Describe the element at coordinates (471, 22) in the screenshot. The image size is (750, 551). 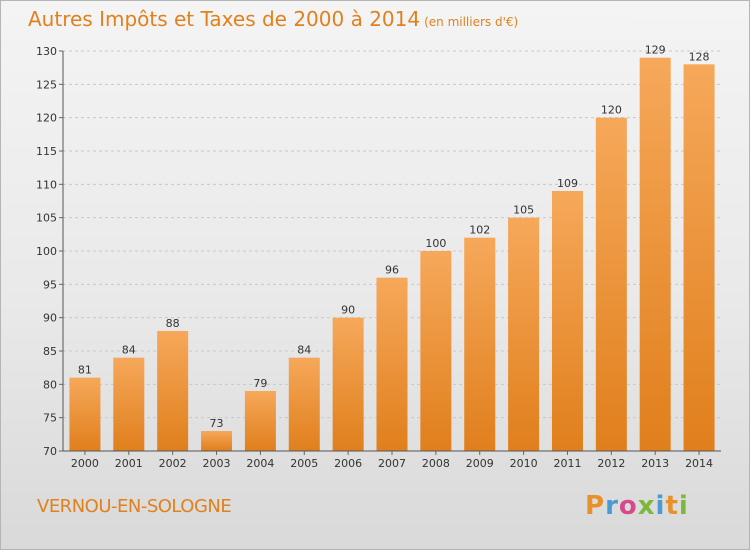
I see `chart-unit-label: (en milliers d'€)` at that location.